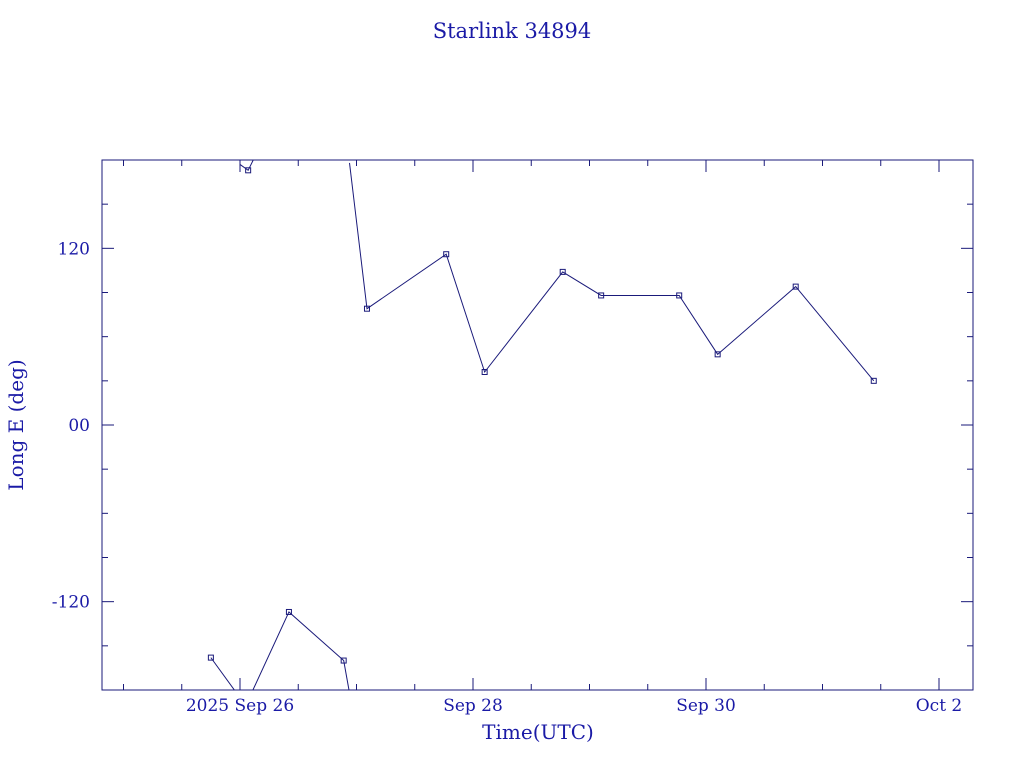 This screenshot has height=768, width=1024. What do you see at coordinates (538, 732) in the screenshot?
I see `x-axis-label: Time(UTC)` at bounding box center [538, 732].